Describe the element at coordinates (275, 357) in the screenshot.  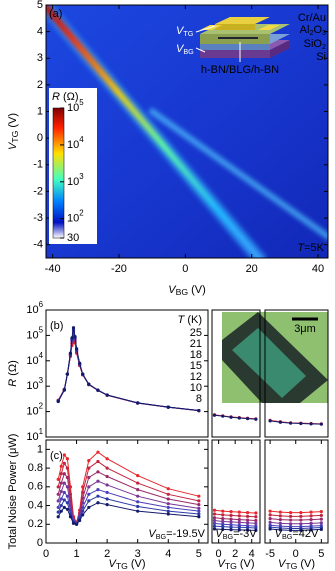
I see `optical-image` at that location.